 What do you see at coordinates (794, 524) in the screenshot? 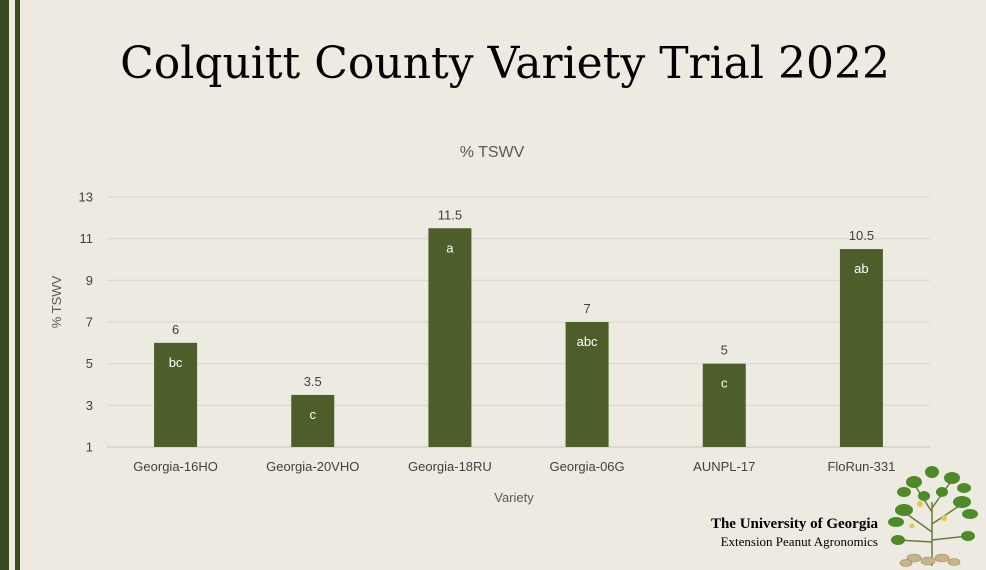
I see `university-name: The University of Georgia` at bounding box center [794, 524].